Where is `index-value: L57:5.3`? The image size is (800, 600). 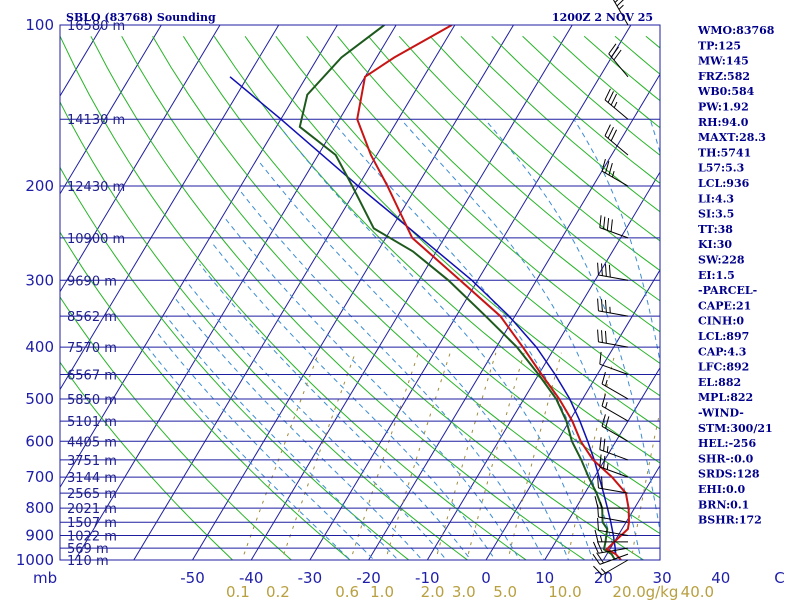
index-value: L57:5.3 is located at coordinates (721, 168).